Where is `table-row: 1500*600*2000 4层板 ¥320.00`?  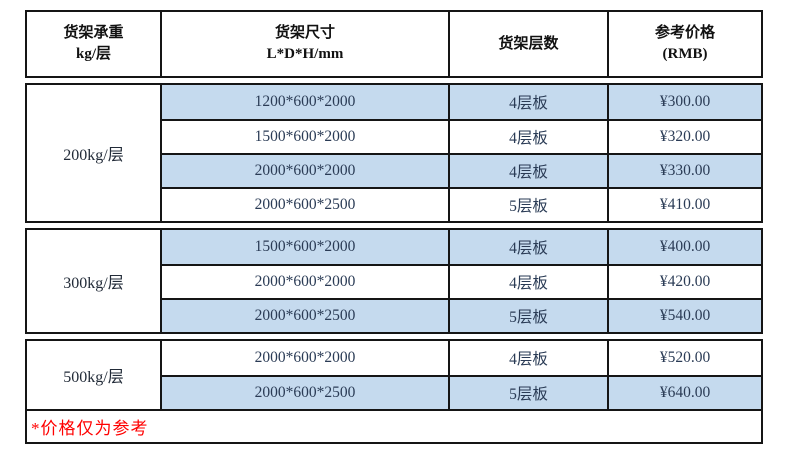 table-row: 1500*600*2000 4层板 ¥320.00 is located at coordinates (461, 136).